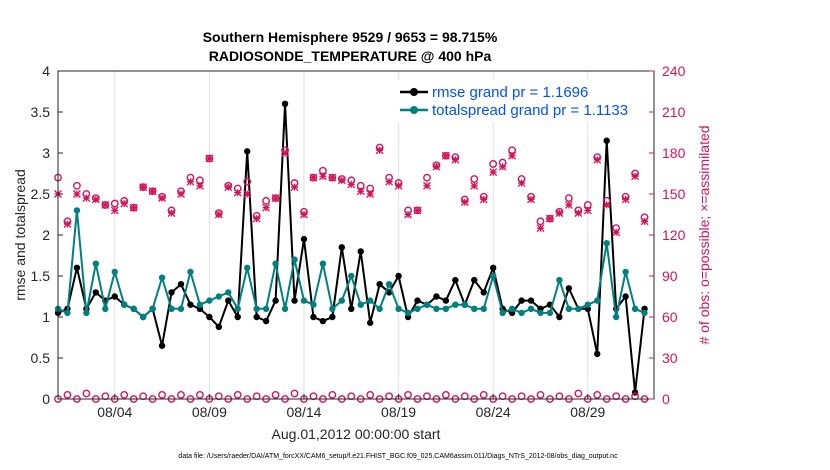 The image size is (830, 470). I want to click on x-tick-label: 08/14, so click(303, 412).